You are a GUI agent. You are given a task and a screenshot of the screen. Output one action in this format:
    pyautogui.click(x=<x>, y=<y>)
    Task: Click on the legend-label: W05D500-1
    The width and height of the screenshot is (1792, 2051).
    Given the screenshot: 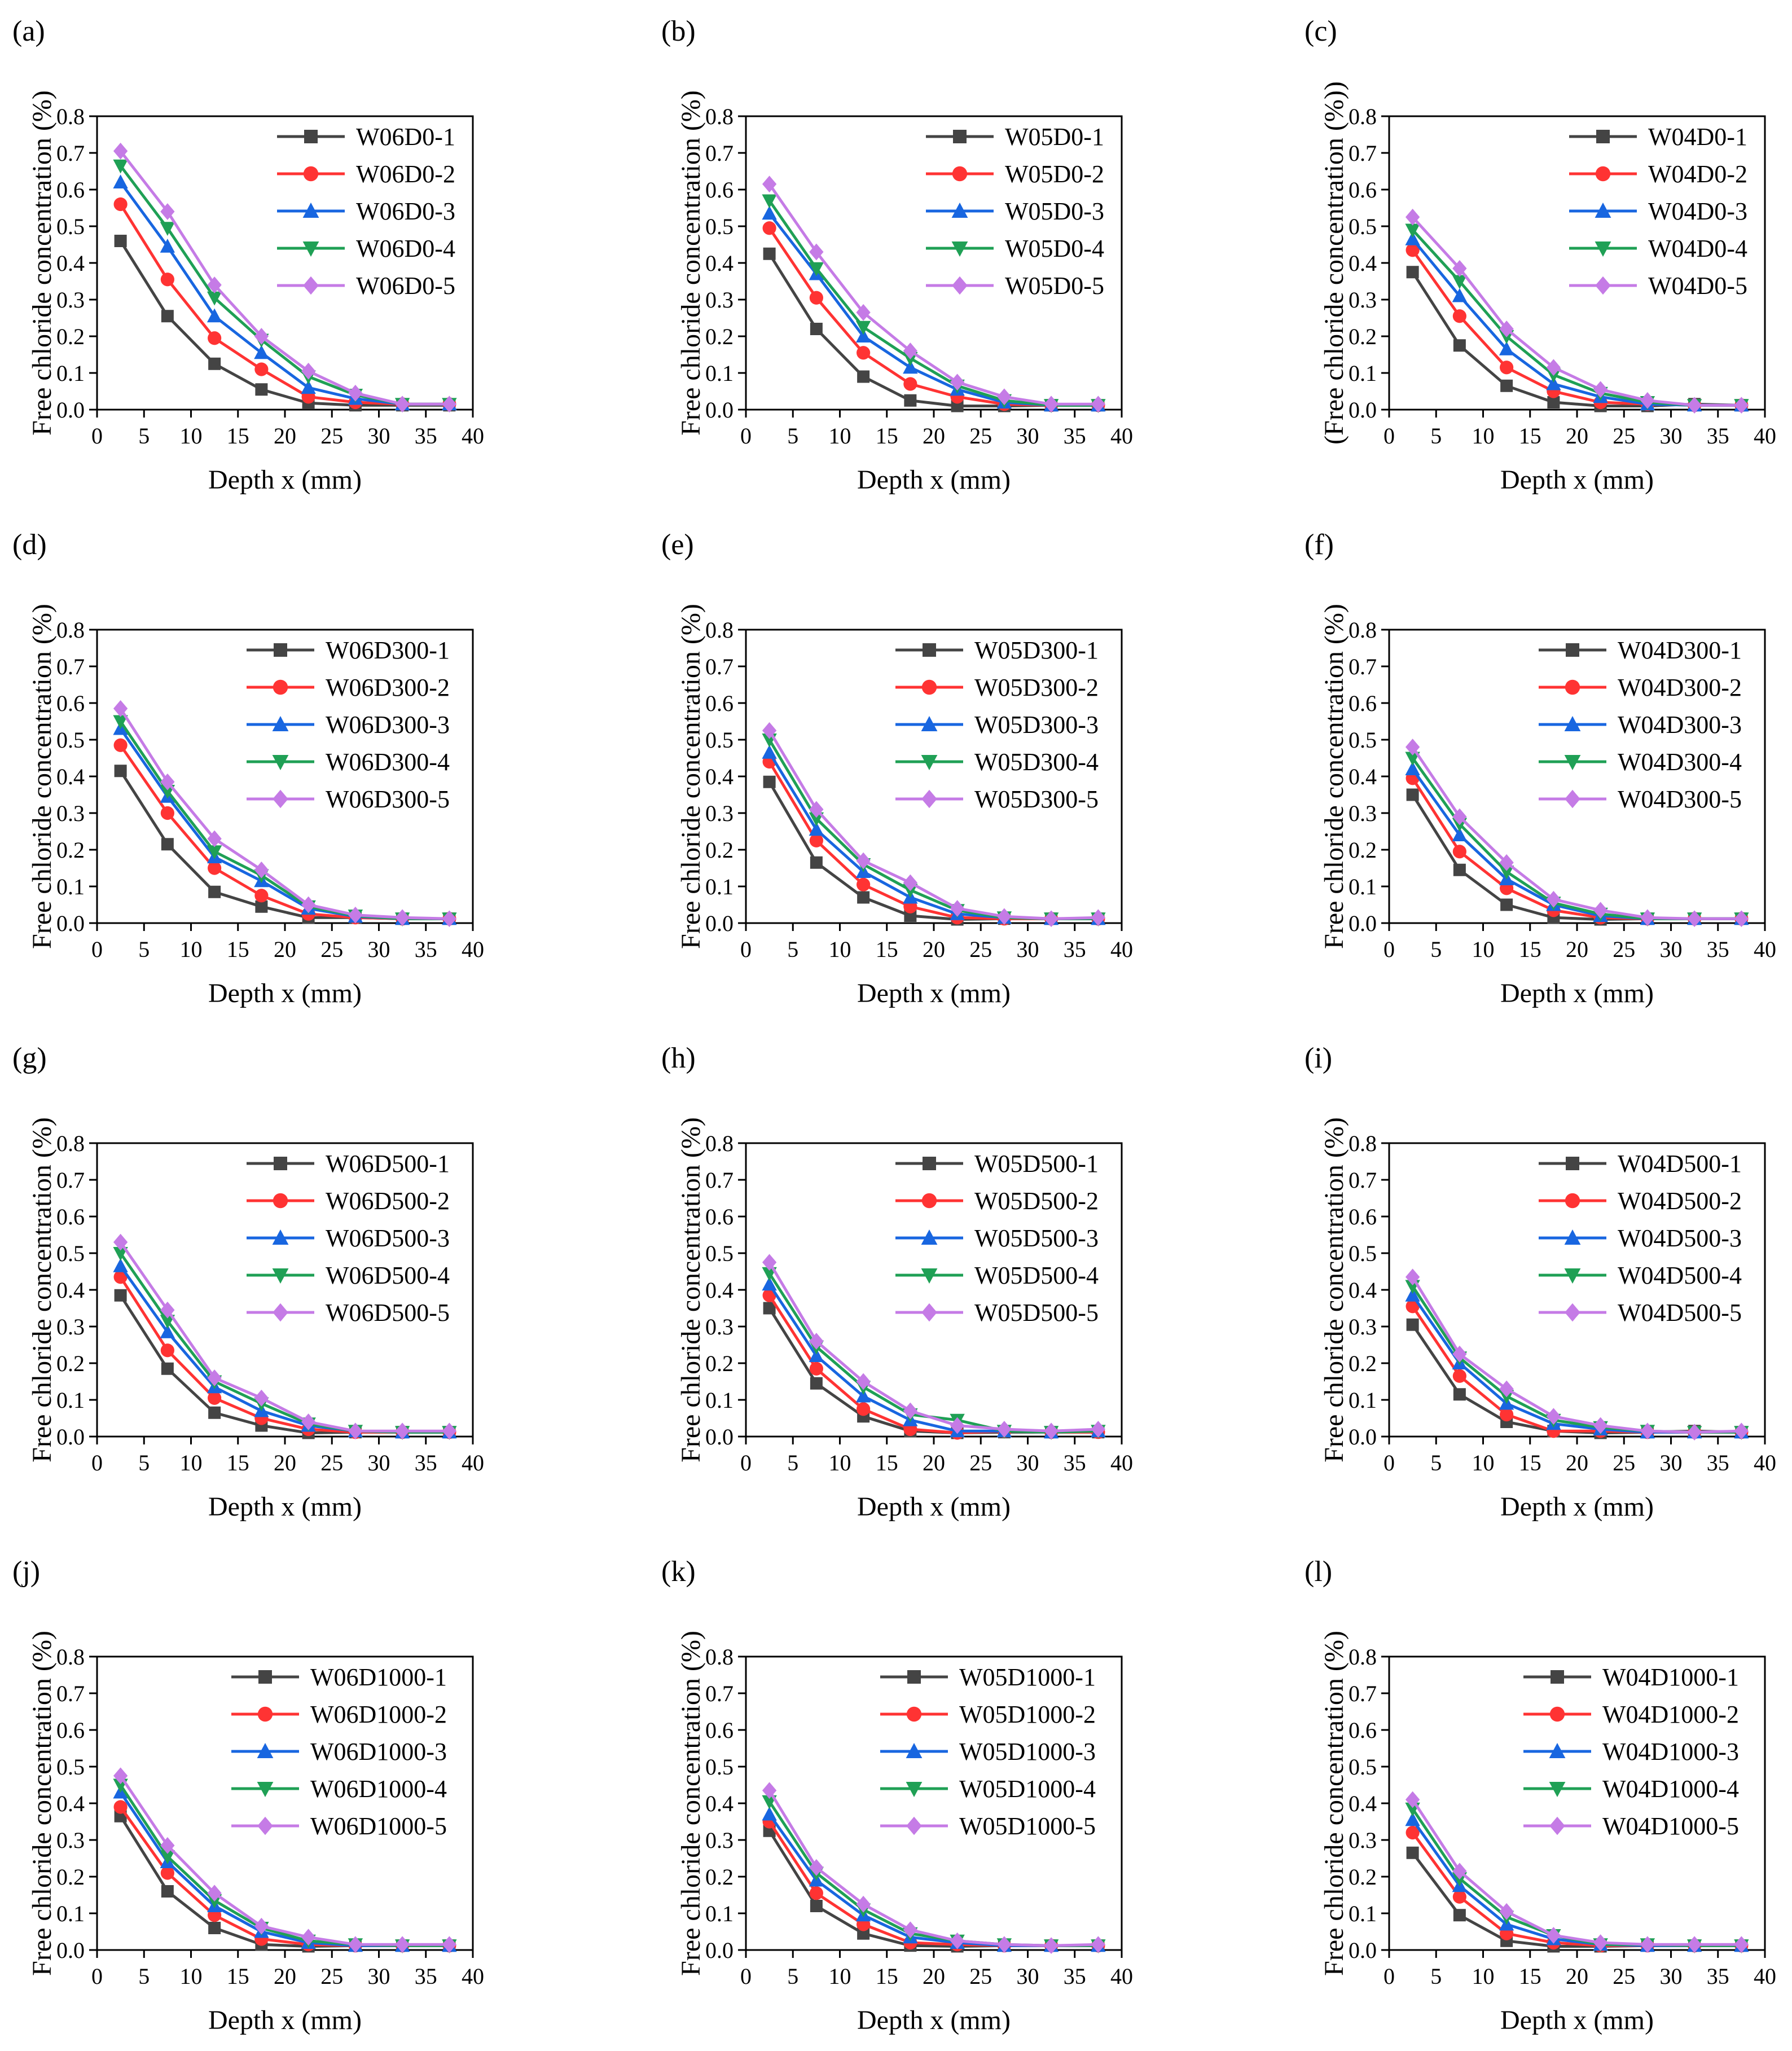 What is the action you would take?
    pyautogui.click(x=1036, y=1164)
    